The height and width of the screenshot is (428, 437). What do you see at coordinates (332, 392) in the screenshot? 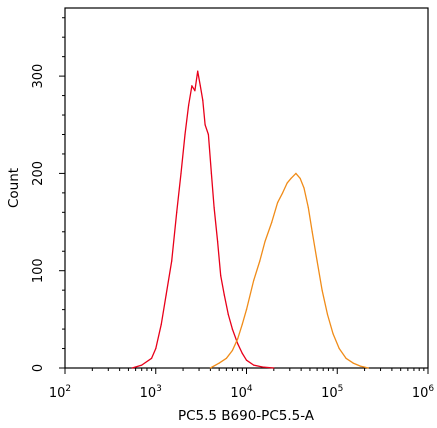
I see `x-tick-label: 105` at bounding box center [332, 392].